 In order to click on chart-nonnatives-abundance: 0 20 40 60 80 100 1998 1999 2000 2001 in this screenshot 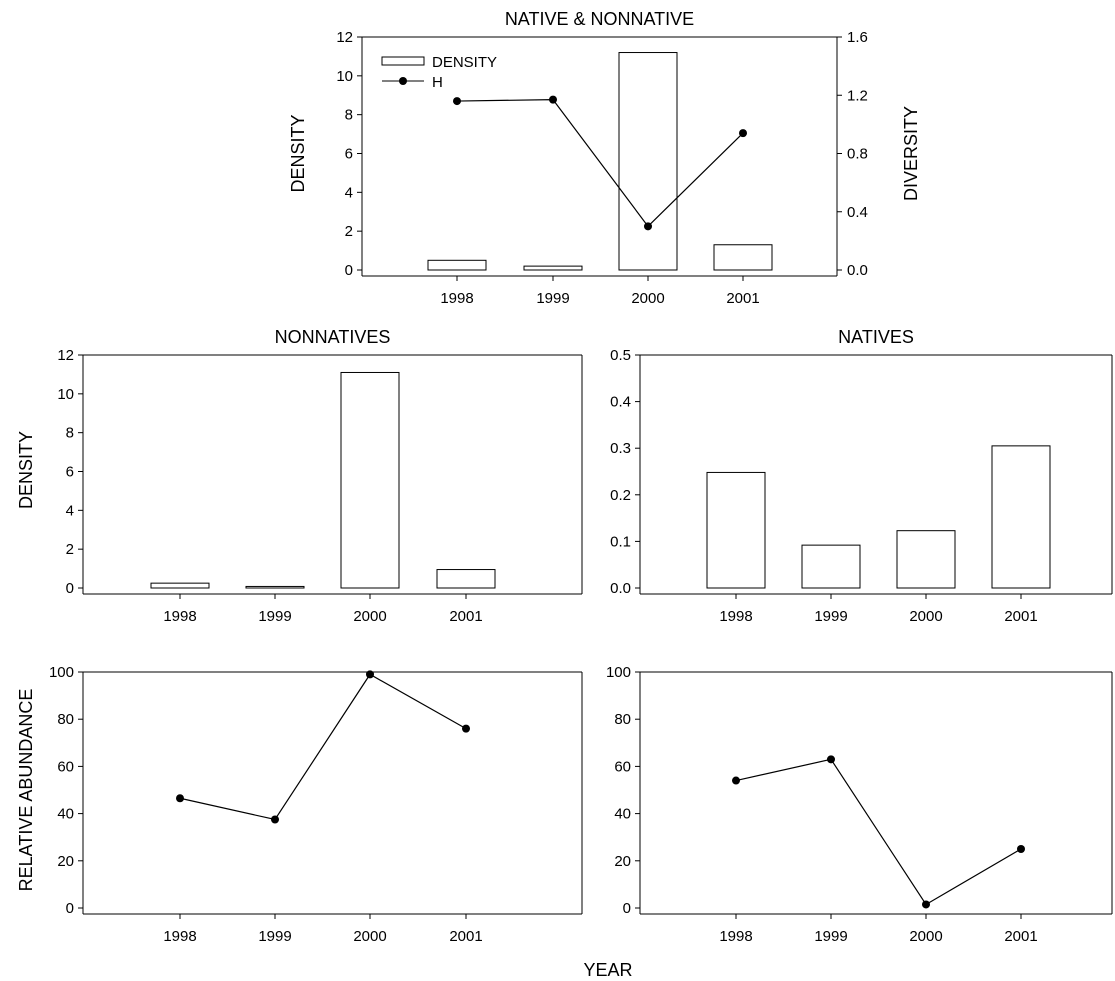, I will do `click(316, 804)`.